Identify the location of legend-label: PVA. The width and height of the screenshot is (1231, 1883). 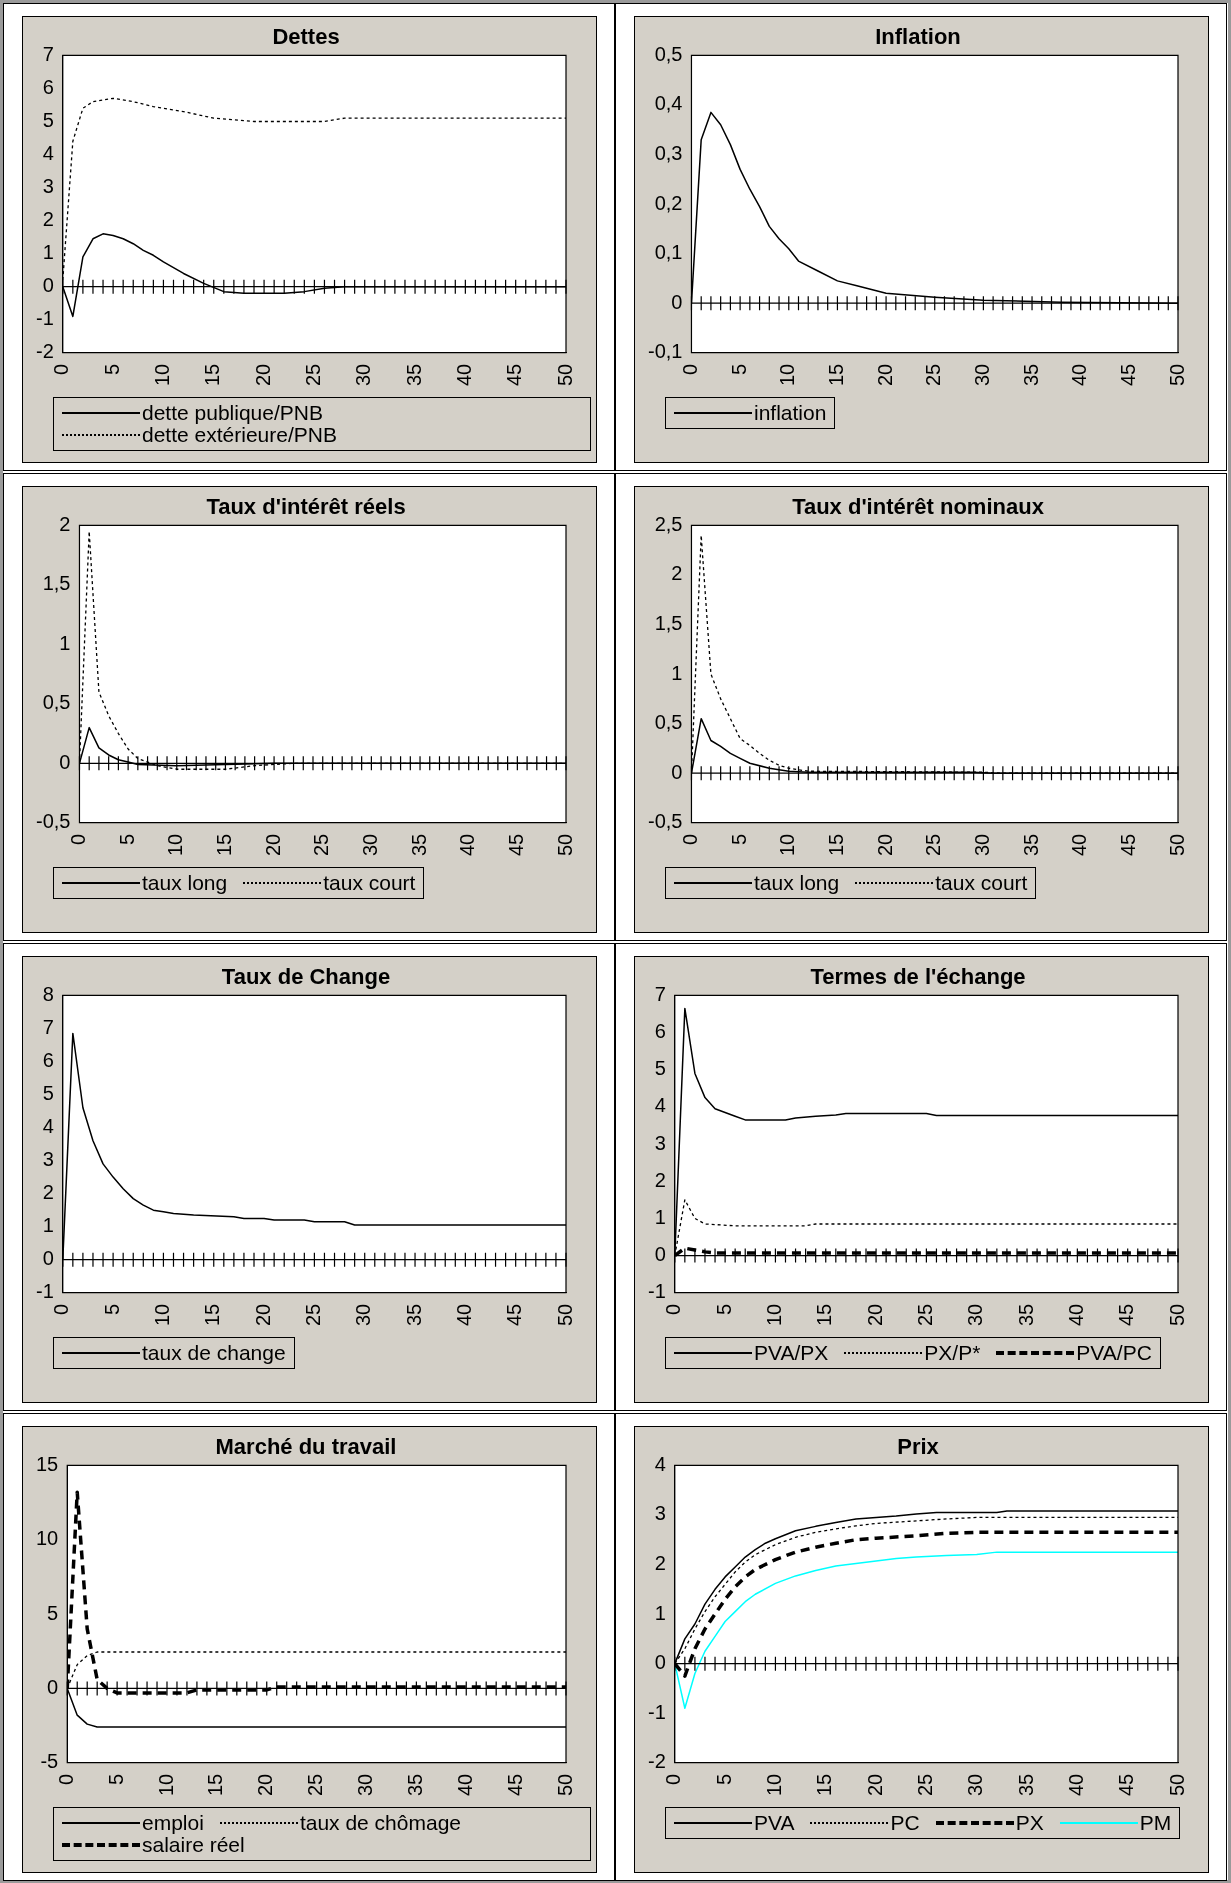
(774, 1822).